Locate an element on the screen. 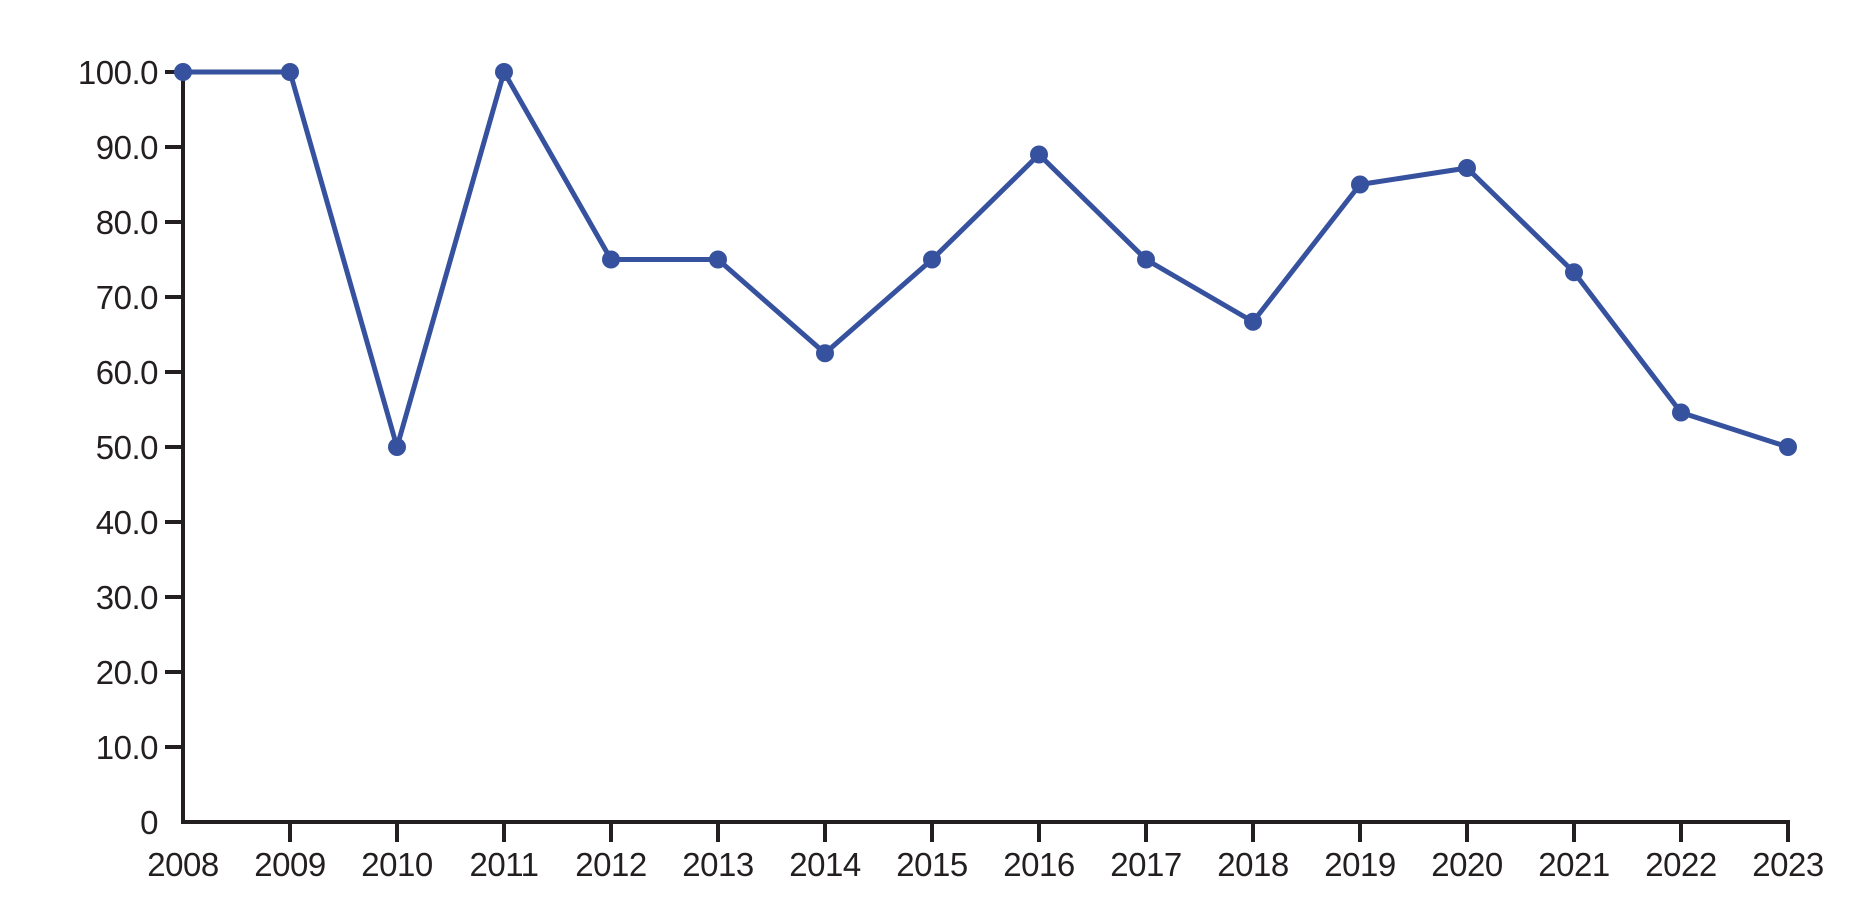  x-axis-tick-label: 2011 is located at coordinates (504, 864).